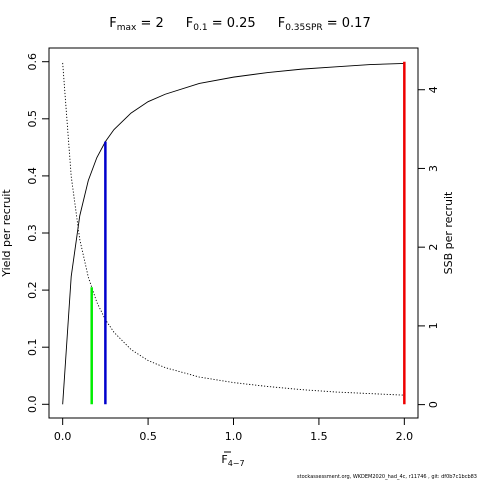  Describe the element at coordinates (32, 233) in the screenshot. I see `y-tick-label: 0.3` at that location.